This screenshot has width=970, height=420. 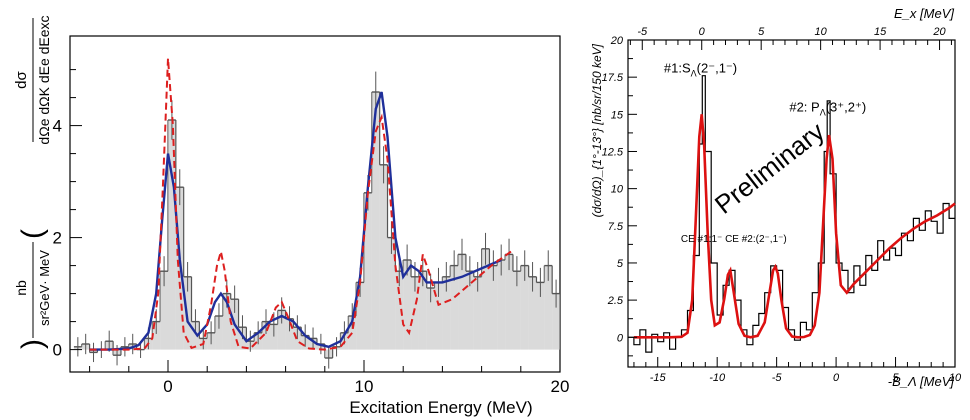 I want to click on annotation-main: #1:S, so click(x=677, y=68).